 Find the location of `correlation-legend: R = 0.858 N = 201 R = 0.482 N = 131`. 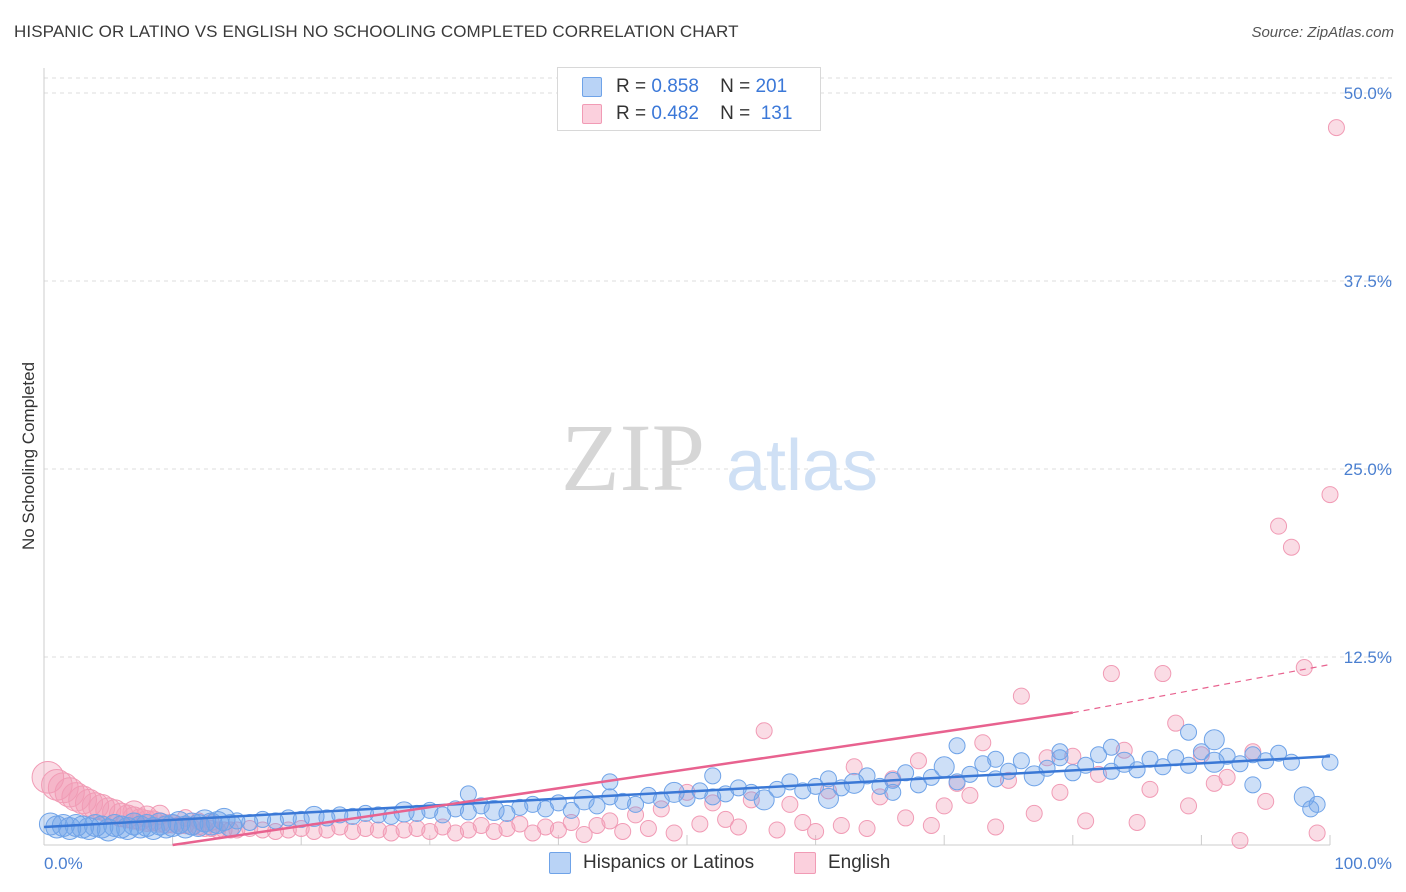

correlation-legend: R = 0.858 N = 201 R = 0.482 N = 131 is located at coordinates (689, 99).